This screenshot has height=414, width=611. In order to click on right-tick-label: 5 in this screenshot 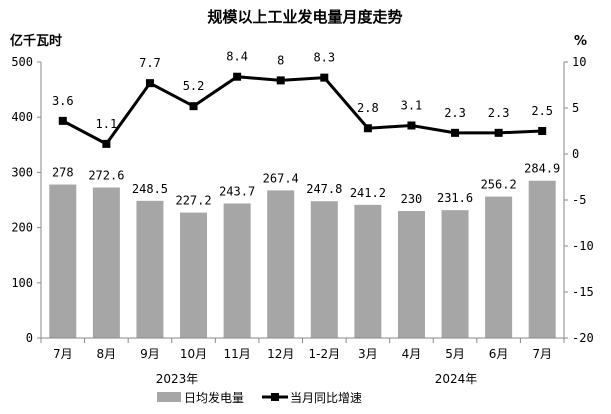, I will do `click(575, 108)`.